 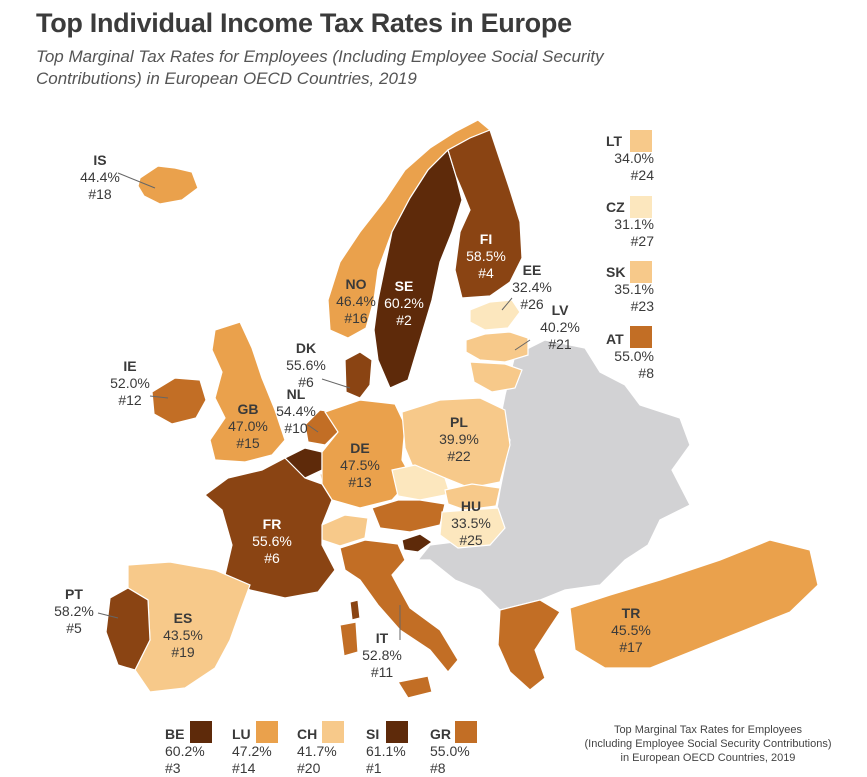 I want to click on country-SE, so click(x=418, y=268).